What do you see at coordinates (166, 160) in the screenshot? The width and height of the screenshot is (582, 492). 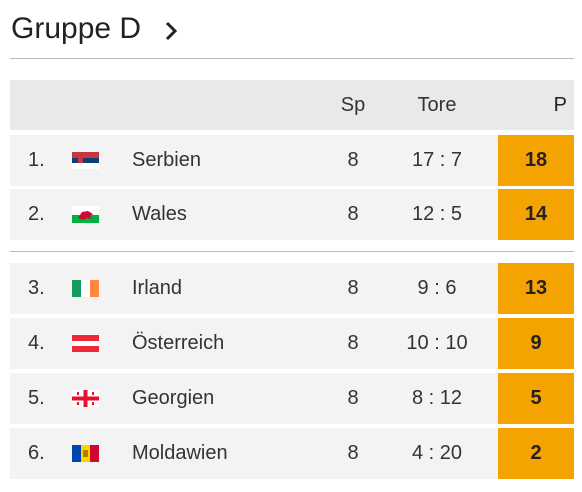 I see `team-name: Serbien` at bounding box center [166, 160].